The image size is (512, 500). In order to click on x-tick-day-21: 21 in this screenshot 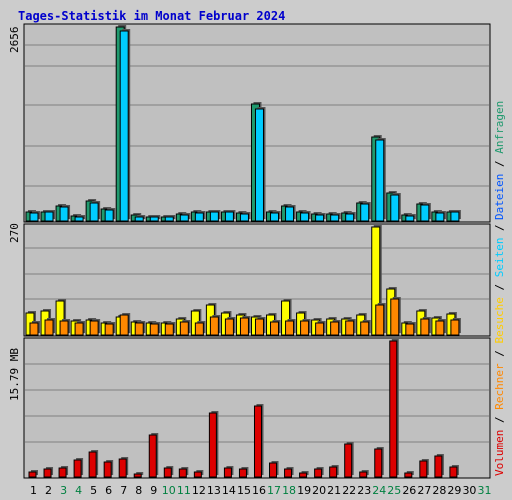, I will do `click(334, 490)`.